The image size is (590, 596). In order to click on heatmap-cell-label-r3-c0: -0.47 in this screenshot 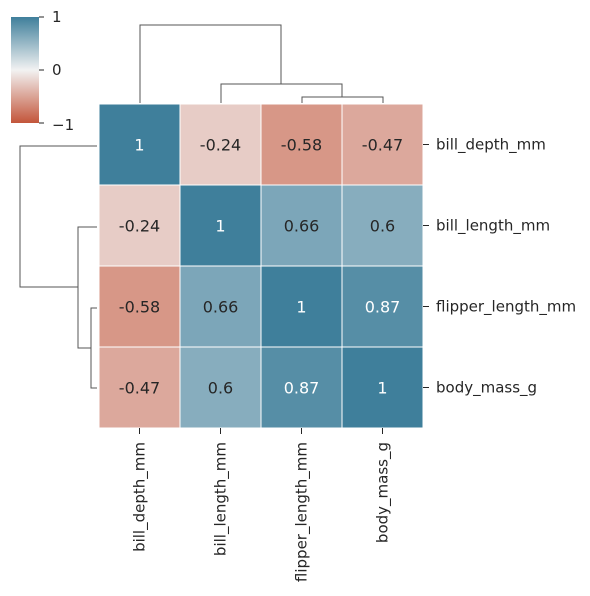, I will do `click(139, 388)`.